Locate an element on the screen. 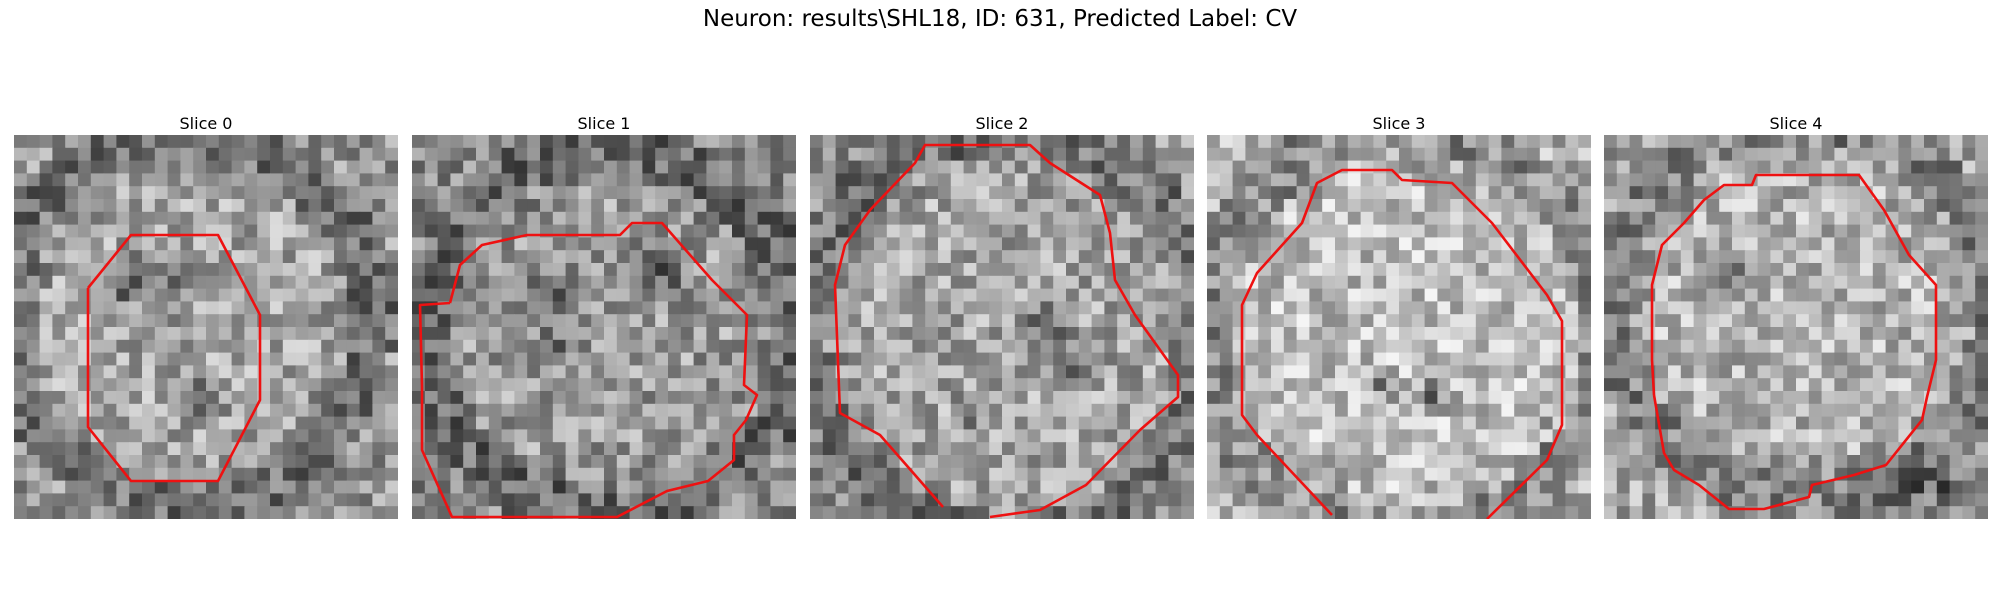 The image size is (2000, 600). slice-panel-4: Slice 4 is located at coordinates (1796, 316).